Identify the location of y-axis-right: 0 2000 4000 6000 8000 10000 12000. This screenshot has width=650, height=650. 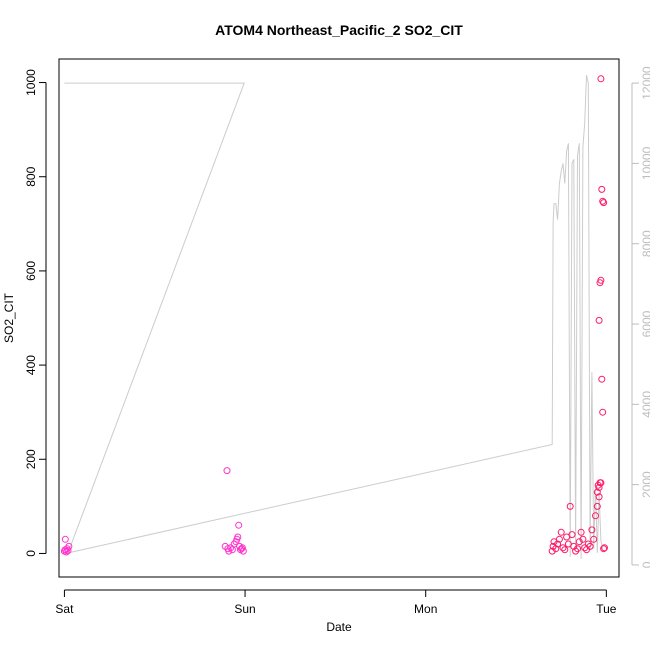
(640, 317).